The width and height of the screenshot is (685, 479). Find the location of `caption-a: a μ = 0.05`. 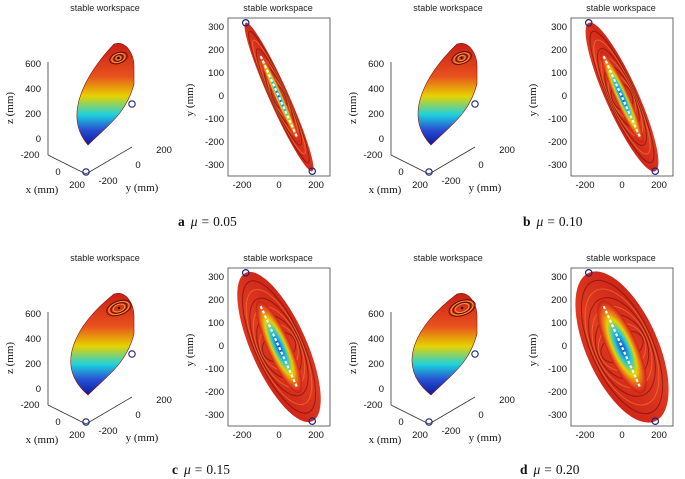

caption-a: a μ = 0.05 is located at coordinates (207, 221).